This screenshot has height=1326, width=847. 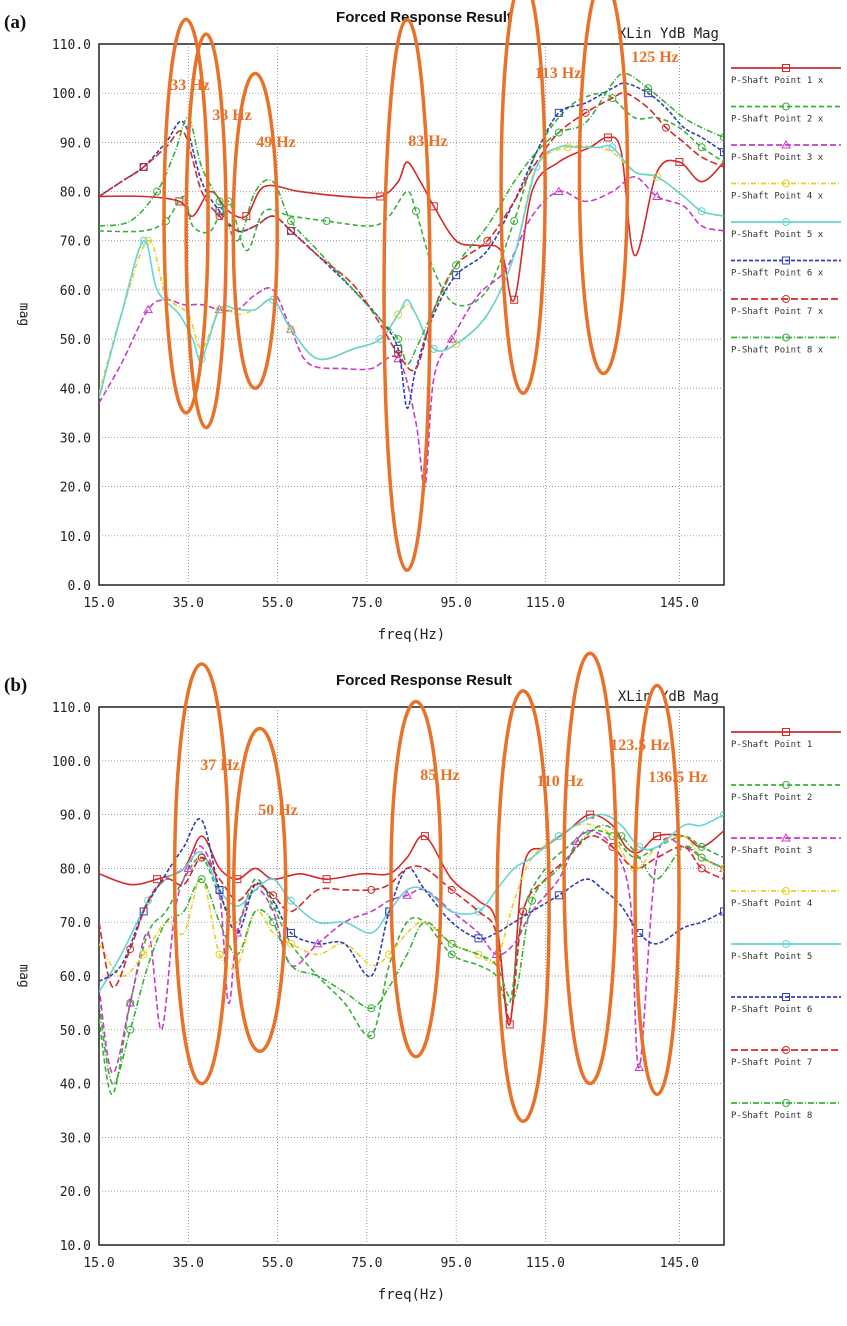 I want to click on annotation-label: 33 Hz, so click(x=190, y=85).